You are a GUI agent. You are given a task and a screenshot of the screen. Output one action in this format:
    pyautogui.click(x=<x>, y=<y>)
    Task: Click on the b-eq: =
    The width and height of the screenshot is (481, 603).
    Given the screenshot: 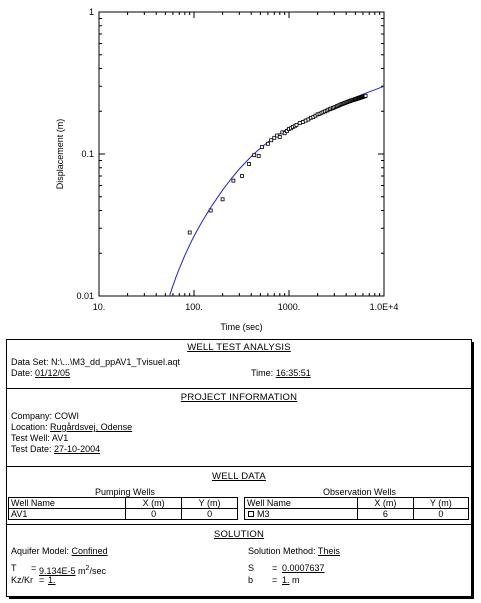 What is the action you would take?
    pyautogui.click(x=275, y=580)
    